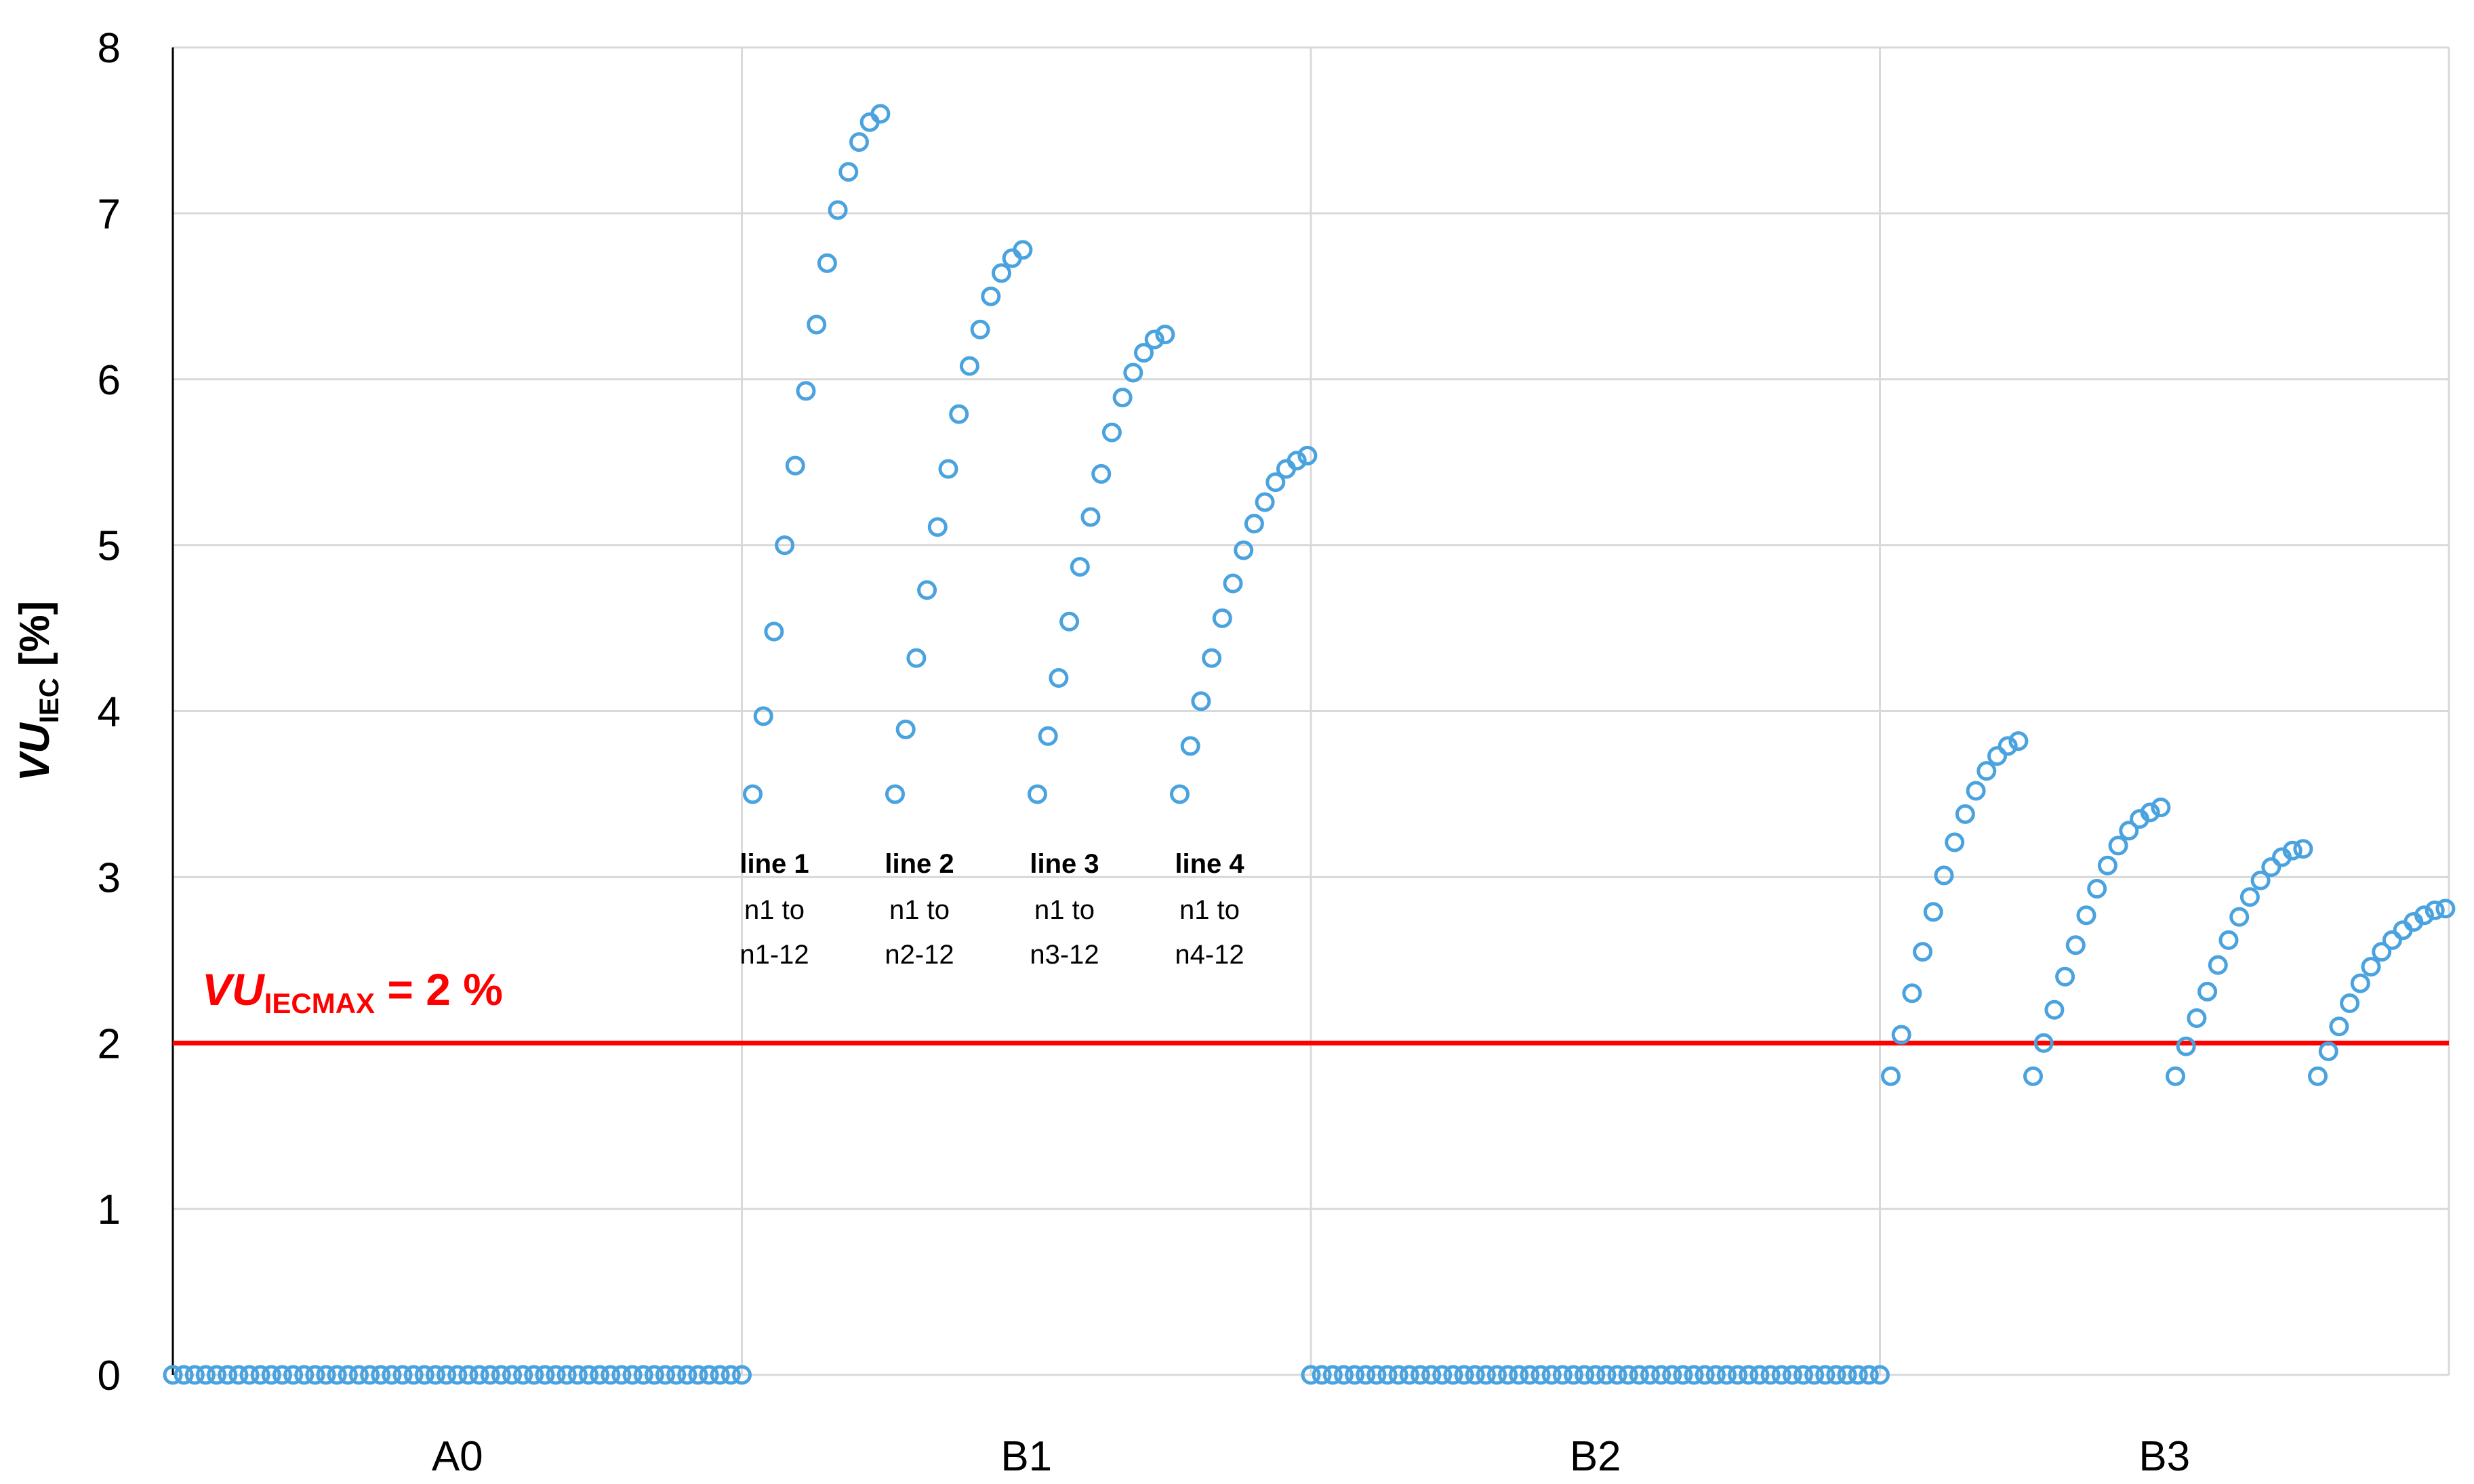 This screenshot has height=1484, width=2474. Describe the element at coordinates (109, 380) in the screenshot. I see `y-tick-label: 6` at that location.